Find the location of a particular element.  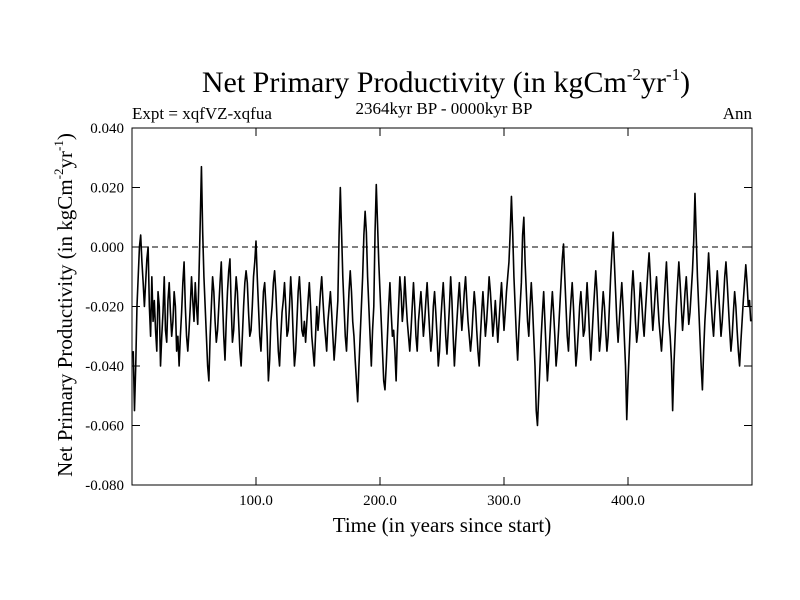

y-tick-label: -0.040 is located at coordinates (104, 367).